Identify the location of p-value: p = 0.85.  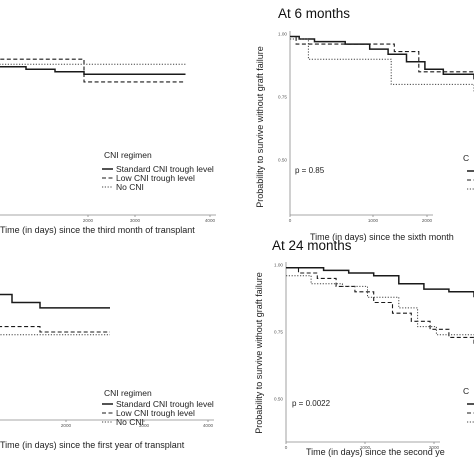
(310, 170).